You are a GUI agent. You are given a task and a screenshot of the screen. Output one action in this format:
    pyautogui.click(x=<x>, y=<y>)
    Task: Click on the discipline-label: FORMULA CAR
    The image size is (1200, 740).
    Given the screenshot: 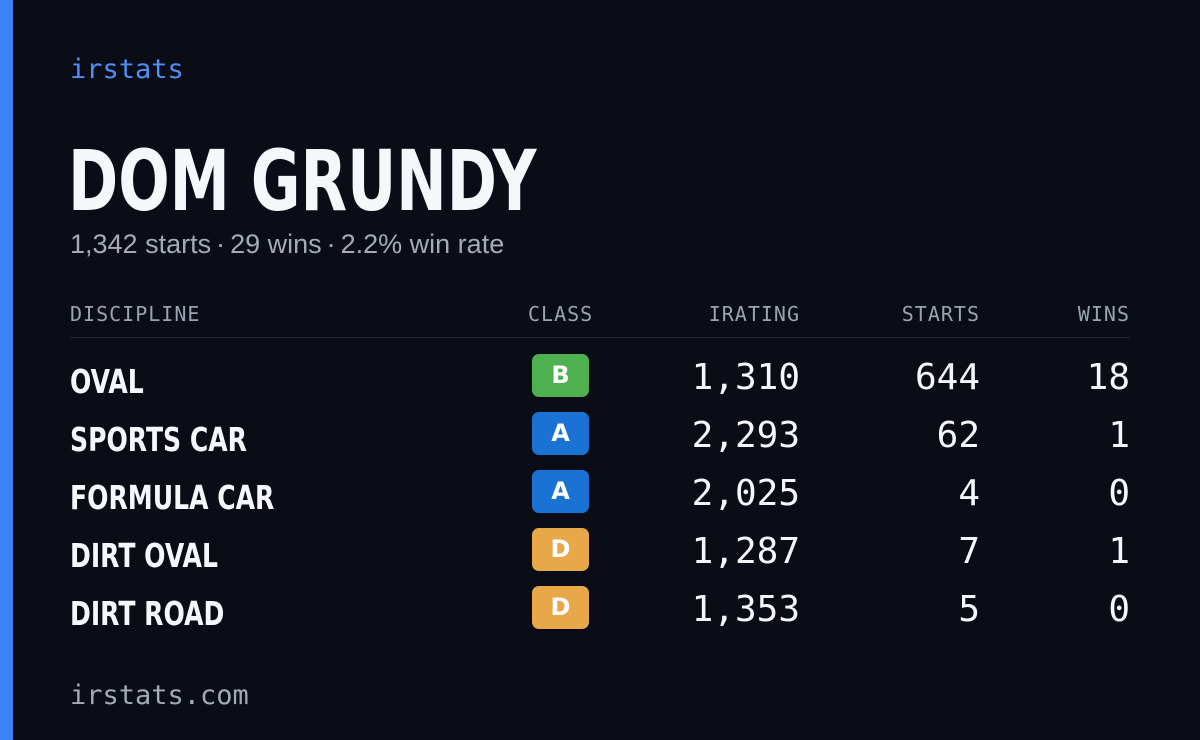 What is the action you would take?
    pyautogui.click(x=172, y=497)
    